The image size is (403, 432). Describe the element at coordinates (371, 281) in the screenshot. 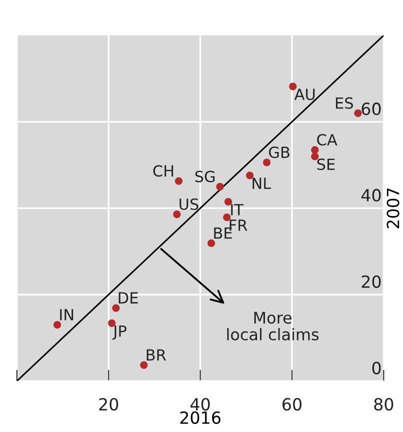

I see `y-tick-label: 20` at that location.